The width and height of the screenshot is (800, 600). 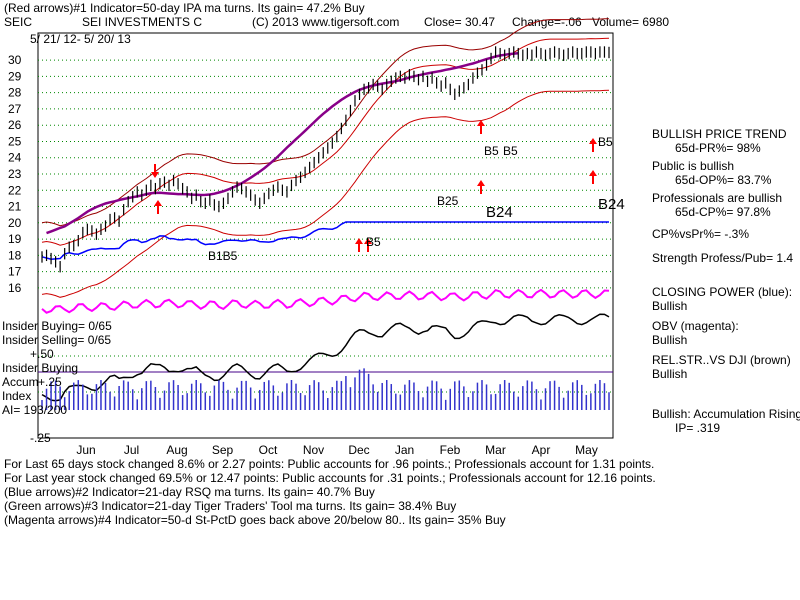 What do you see at coordinates (15, 190) in the screenshot?
I see `y-tick-22: 22` at bounding box center [15, 190].